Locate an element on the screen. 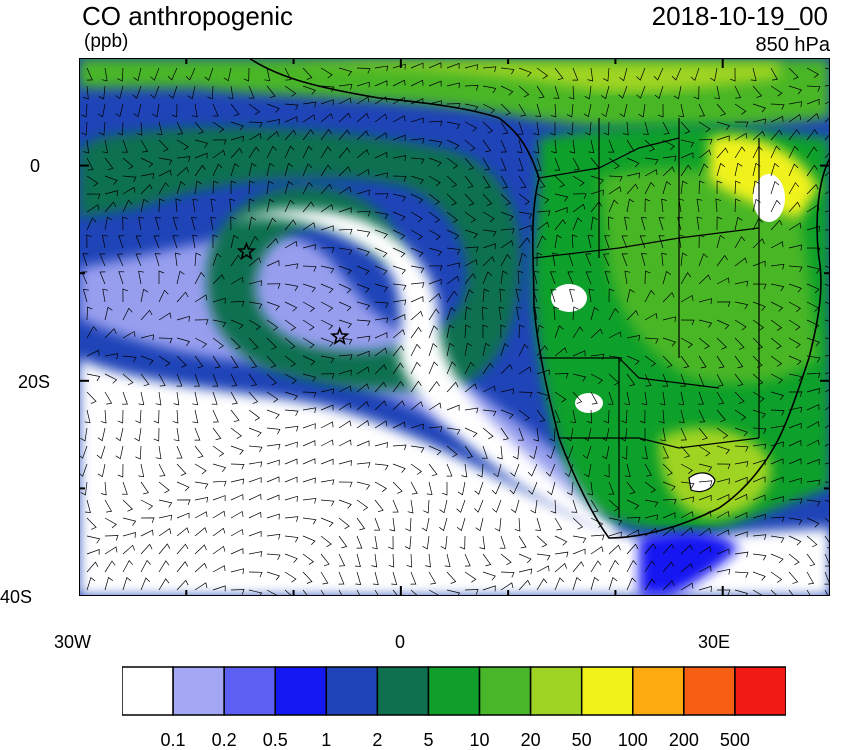  colorbar-swatch is located at coordinates (505, 691).